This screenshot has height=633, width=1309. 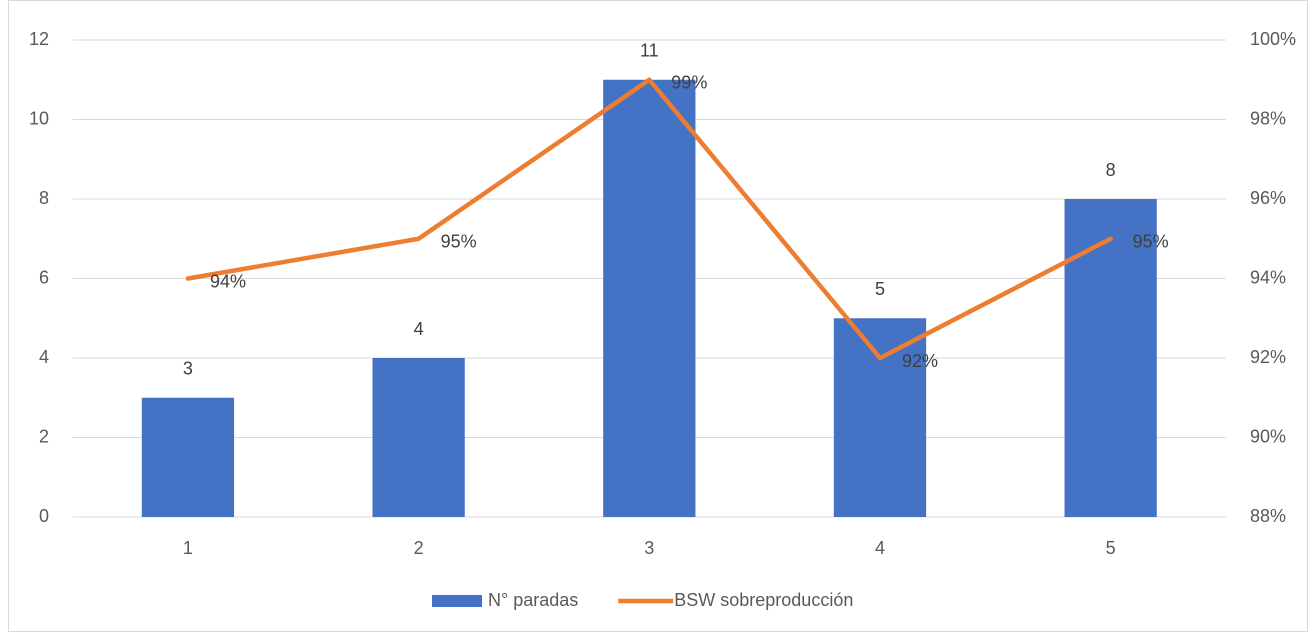 I want to click on y-tick-label: 12, so click(x=39, y=39).